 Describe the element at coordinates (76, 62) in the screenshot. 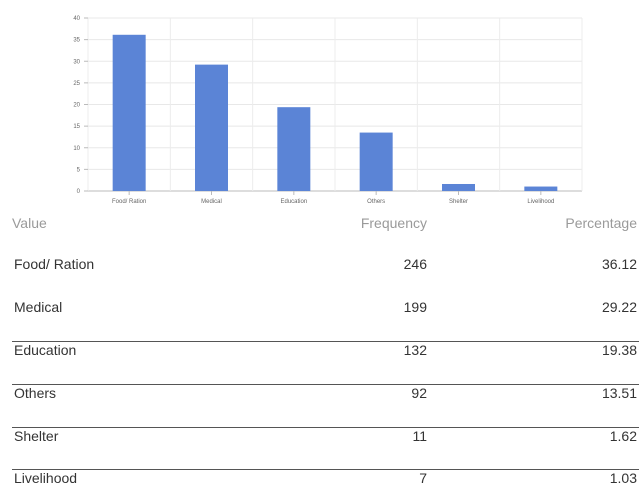

I see `y-tick-label: 30` at that location.